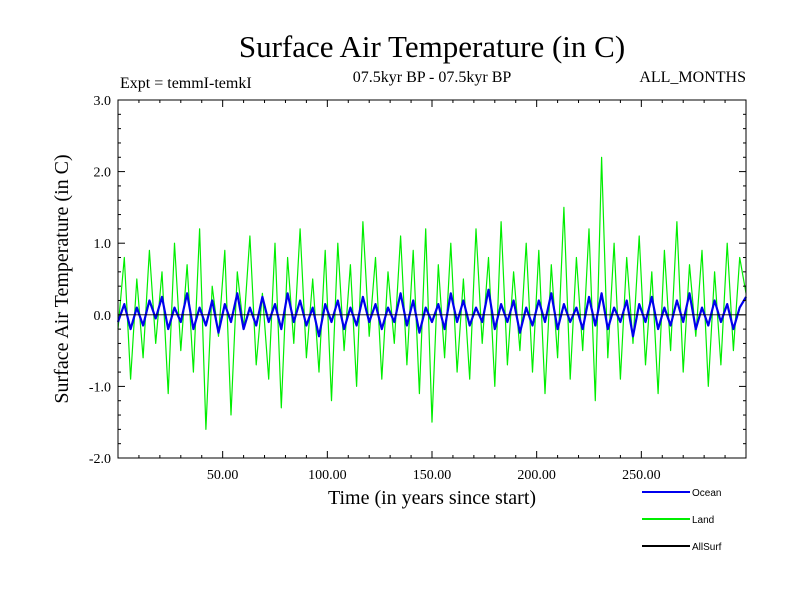 Image resolution: width=800 pixels, height=600 pixels. What do you see at coordinates (692, 77) in the screenshot?
I see `months-label: ALL_MONTHS` at bounding box center [692, 77].